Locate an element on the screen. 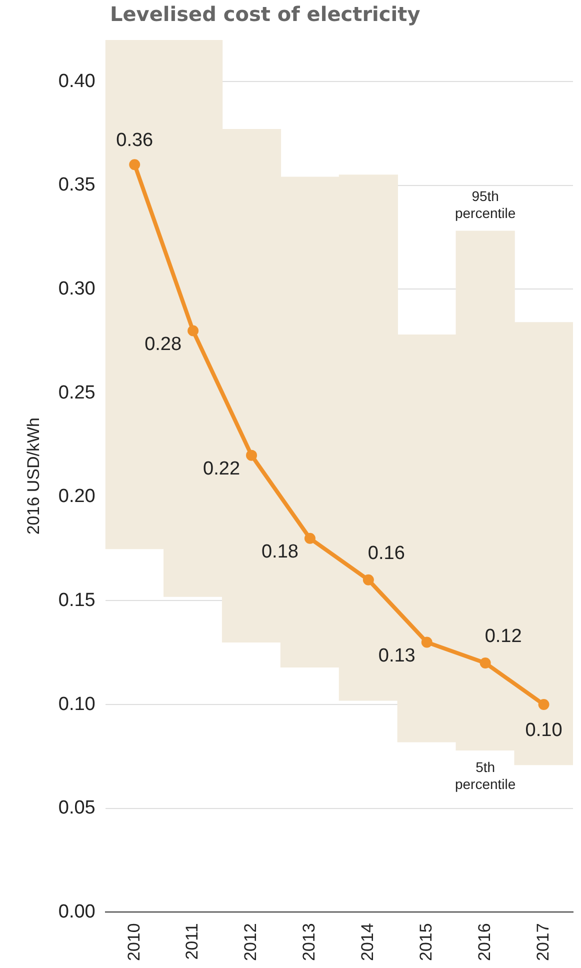 This screenshot has width=581, height=968. x-tick-label: 2017 is located at coordinates (542, 942).